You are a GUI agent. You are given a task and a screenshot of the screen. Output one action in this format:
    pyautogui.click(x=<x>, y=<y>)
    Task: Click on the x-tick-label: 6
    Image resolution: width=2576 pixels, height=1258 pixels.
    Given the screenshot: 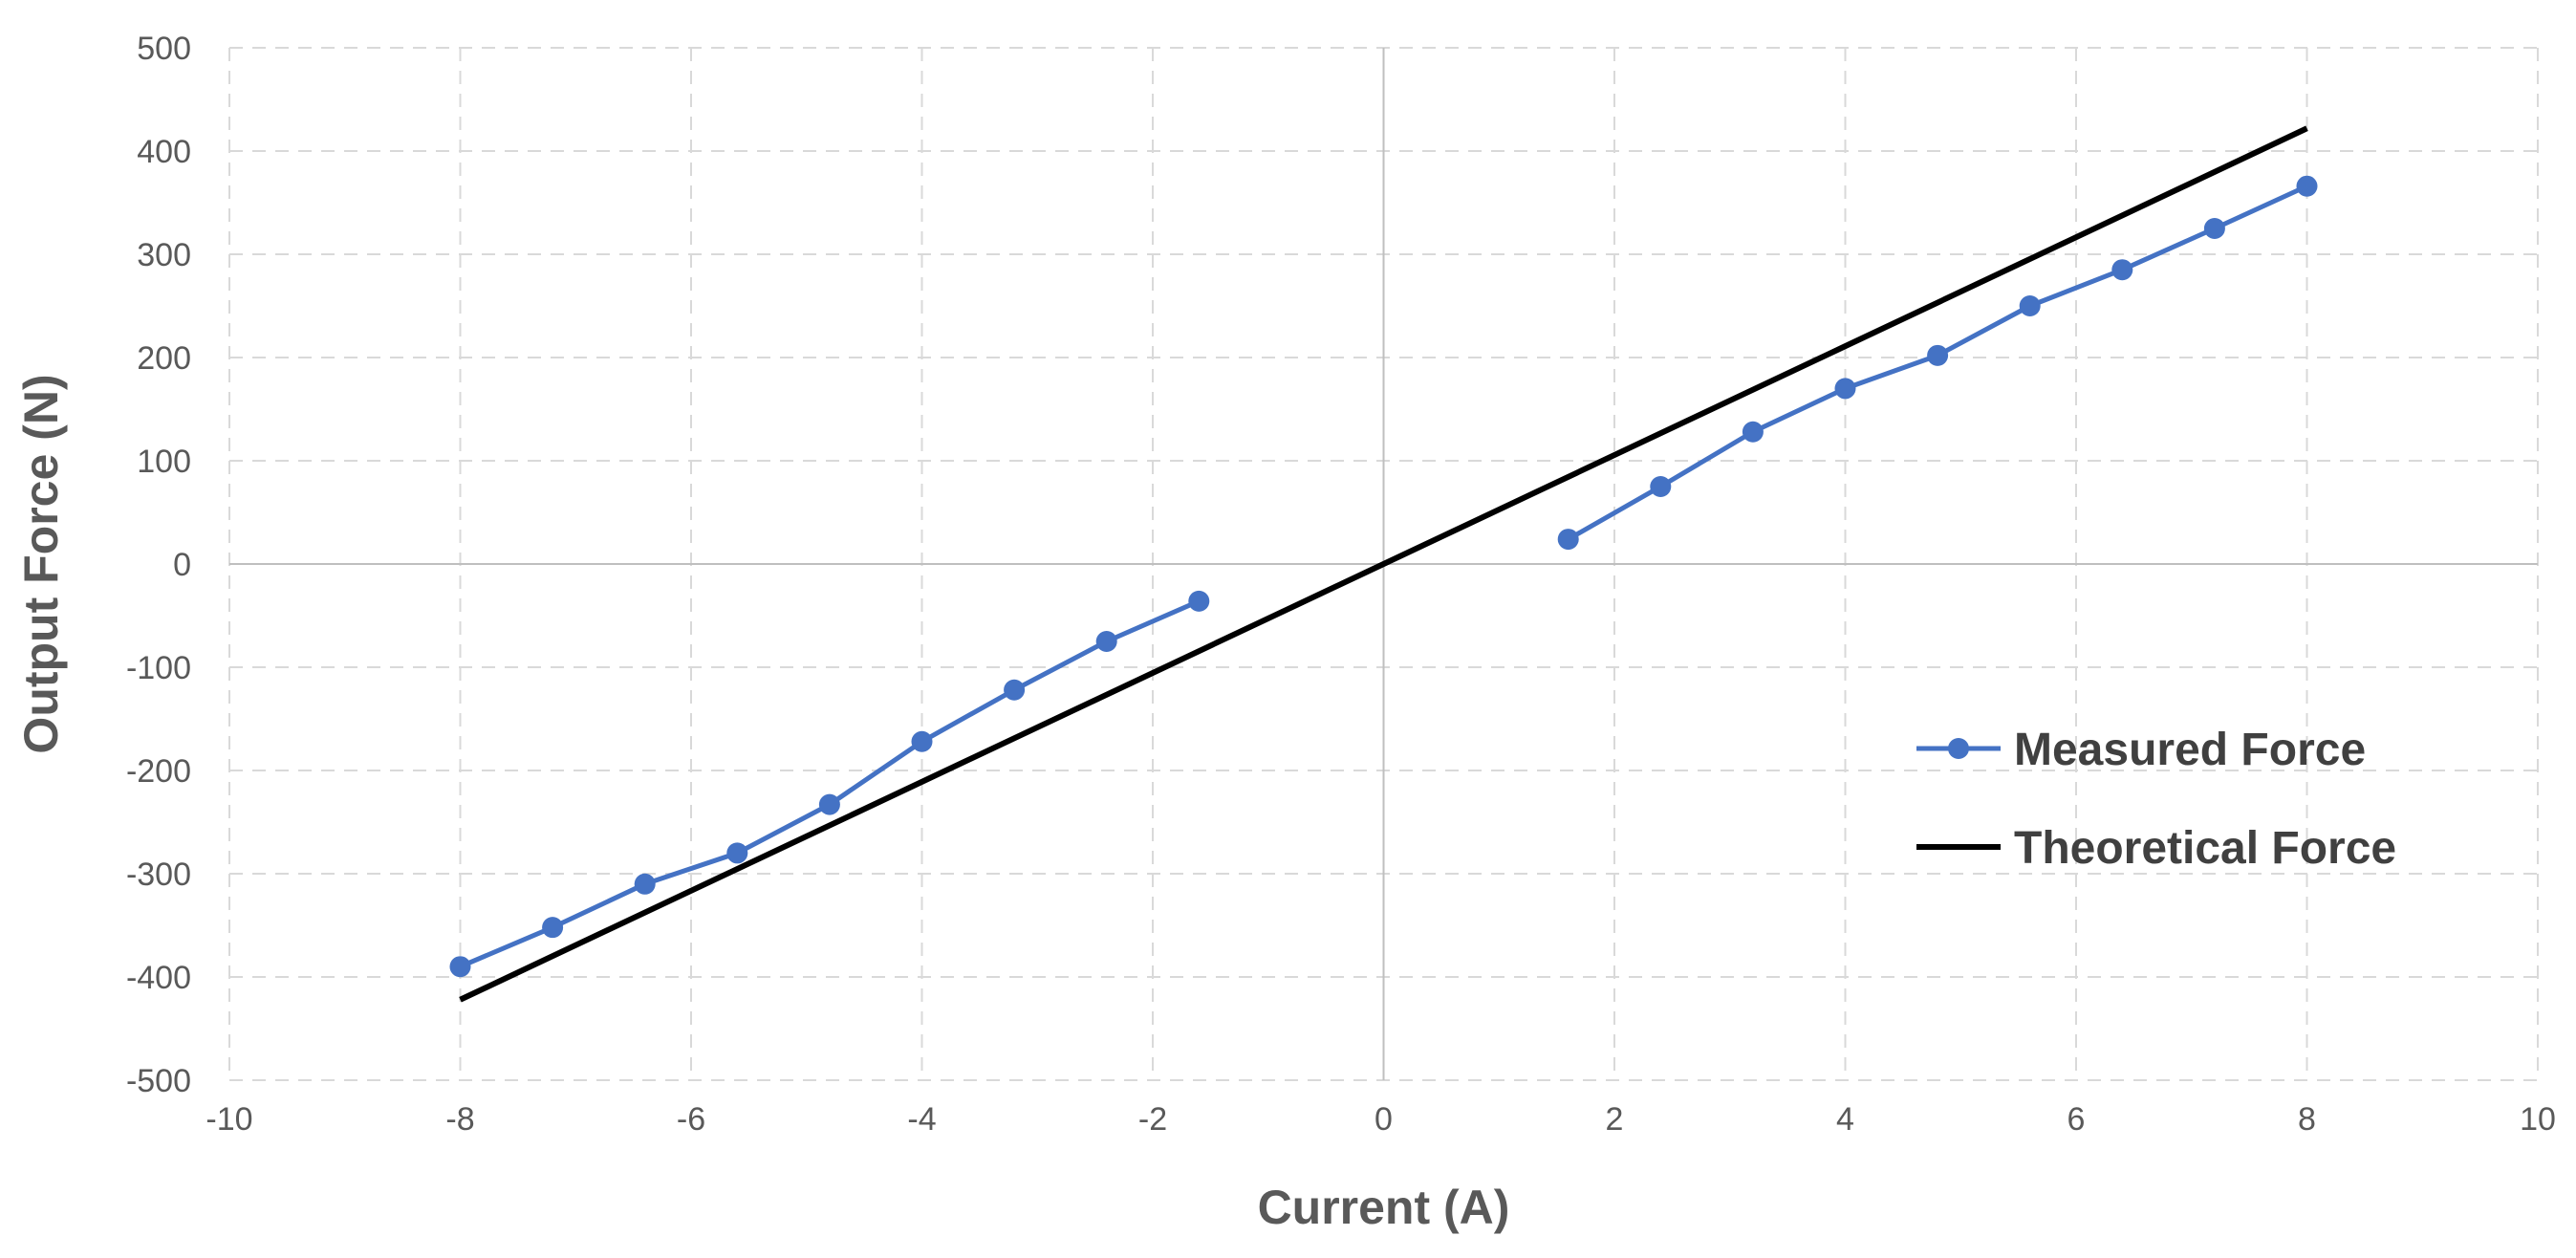 What is the action you would take?
    pyautogui.click(x=2076, y=1119)
    